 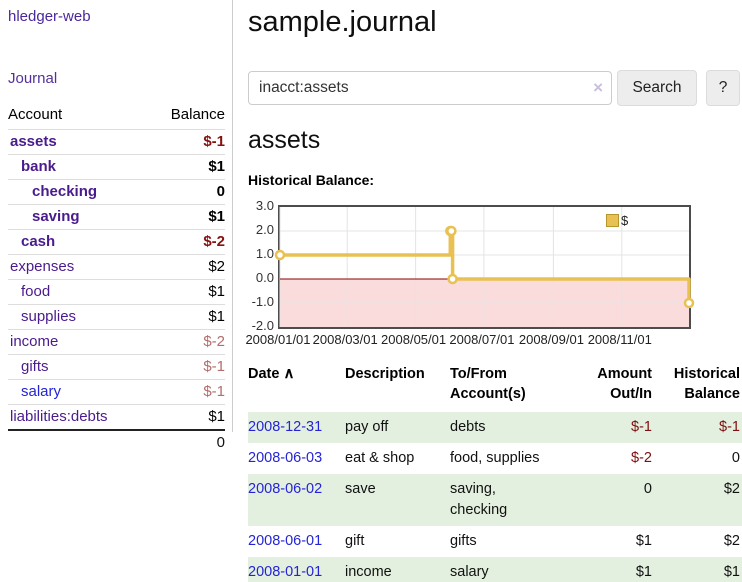 I want to click on app-title-link: hledger-web, so click(x=49, y=16).